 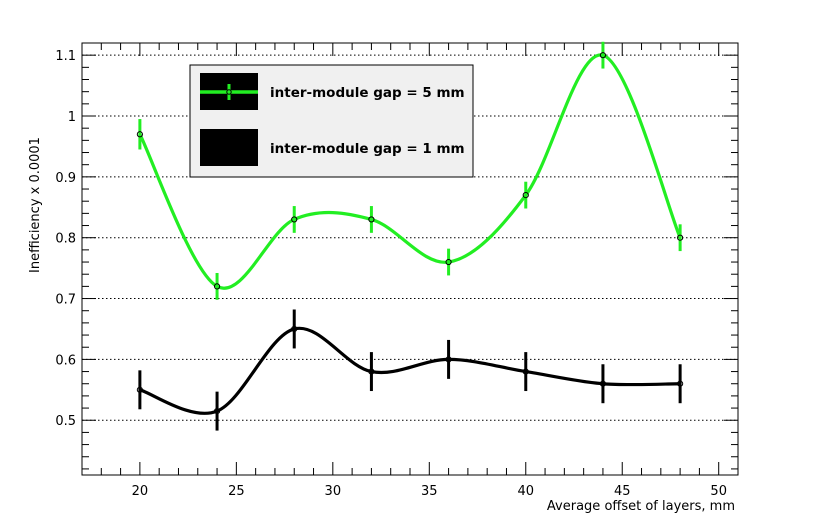 I want to click on y-tick-label: 1.1, so click(x=65, y=56).